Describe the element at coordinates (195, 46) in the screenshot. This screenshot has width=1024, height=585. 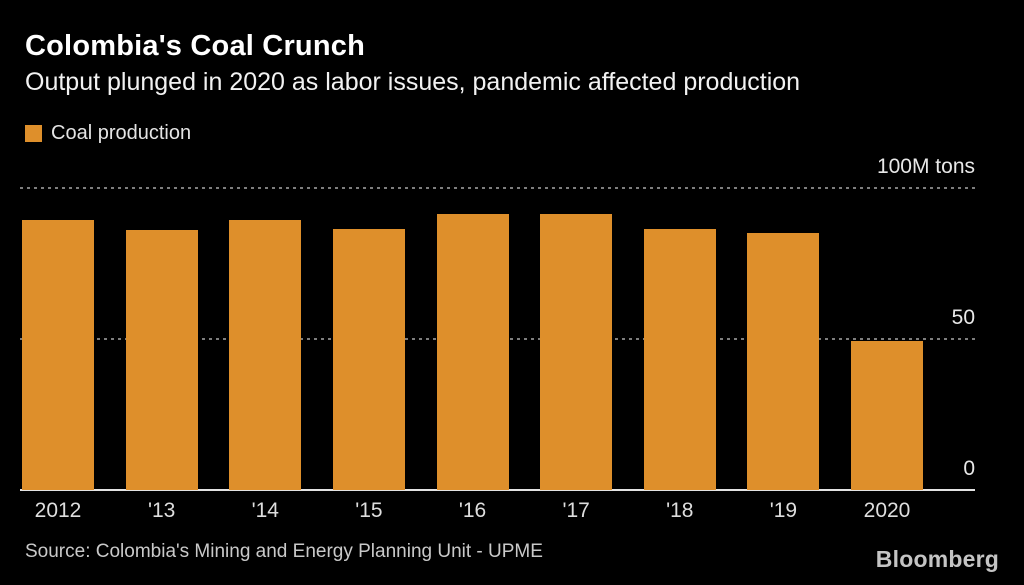
I see `chart-title: Colombia's Coal Crunch` at that location.